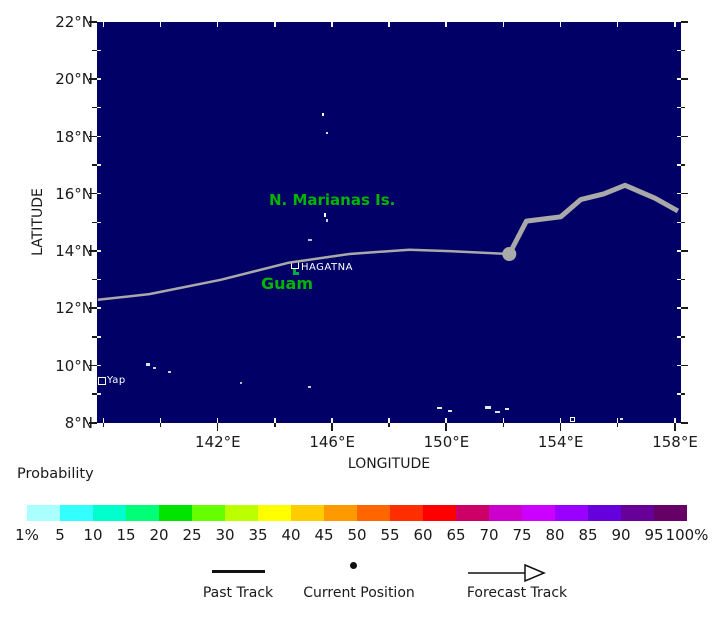 This screenshot has width=720, height=636. I want to click on colorbar-tick-label: 10, so click(93, 535).